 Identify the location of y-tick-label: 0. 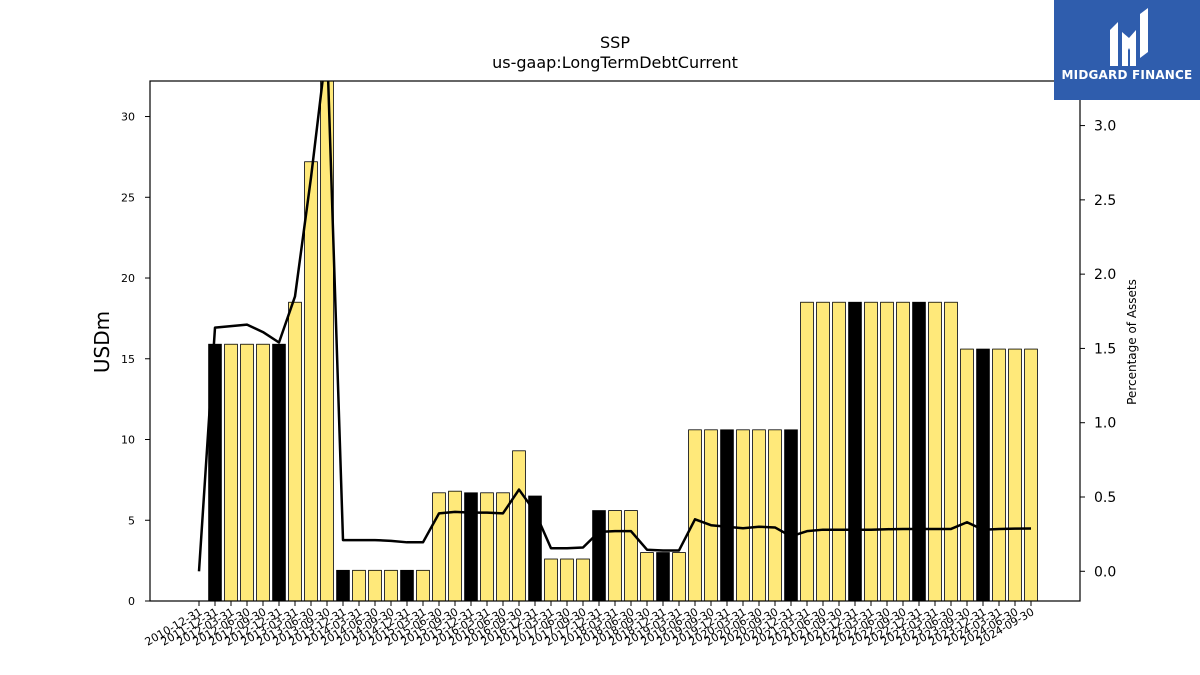
(131, 601).